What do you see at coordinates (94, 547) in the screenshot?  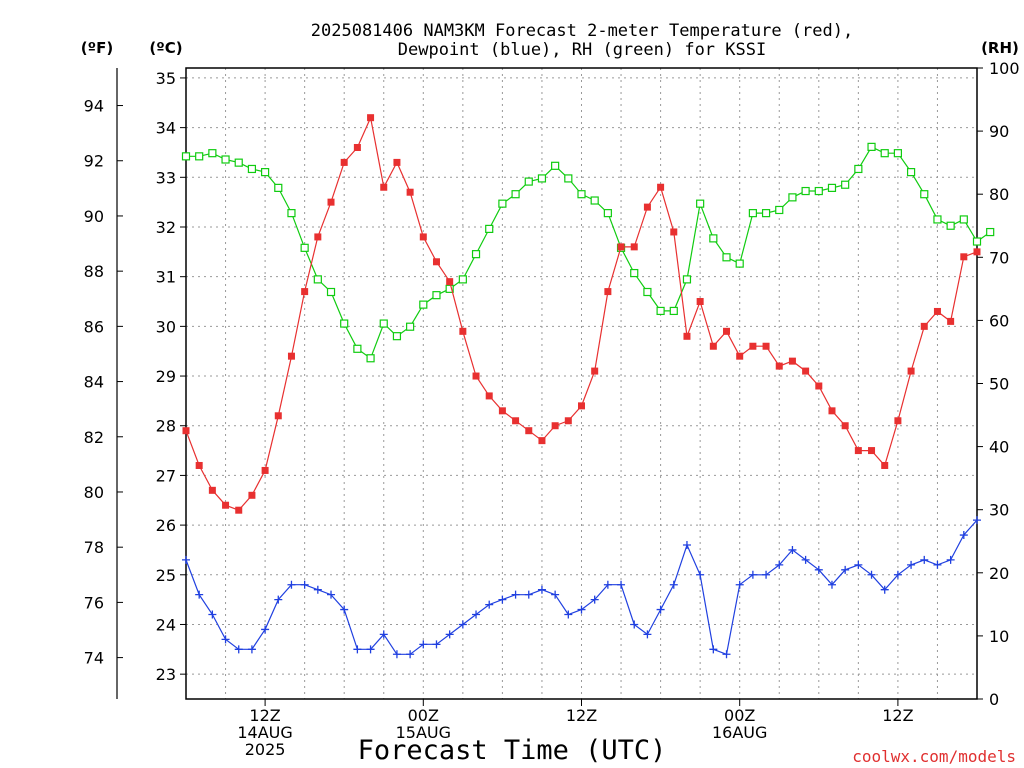 I see `fahrenheit-tick-label: 78` at bounding box center [94, 547].